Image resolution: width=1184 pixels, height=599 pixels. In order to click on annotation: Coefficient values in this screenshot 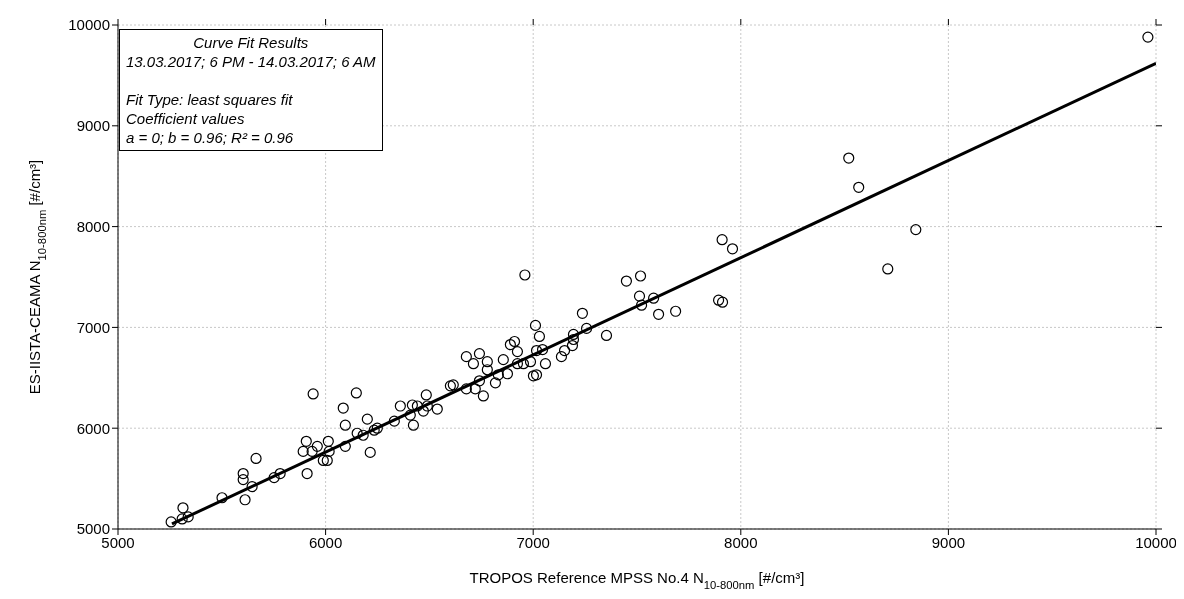, I will do `click(186, 118)`.